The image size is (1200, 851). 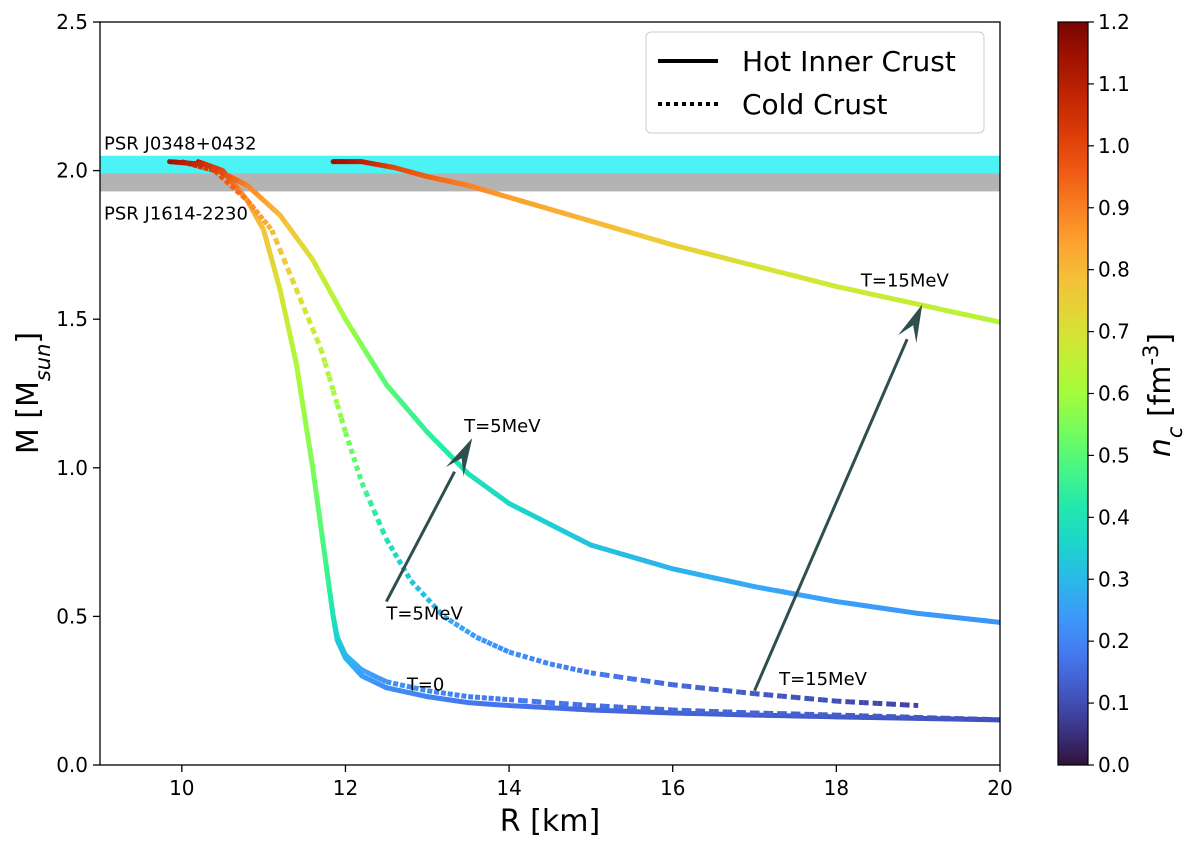 What do you see at coordinates (72, 468) in the screenshot?
I see `y-tick-label: 1.0` at bounding box center [72, 468].